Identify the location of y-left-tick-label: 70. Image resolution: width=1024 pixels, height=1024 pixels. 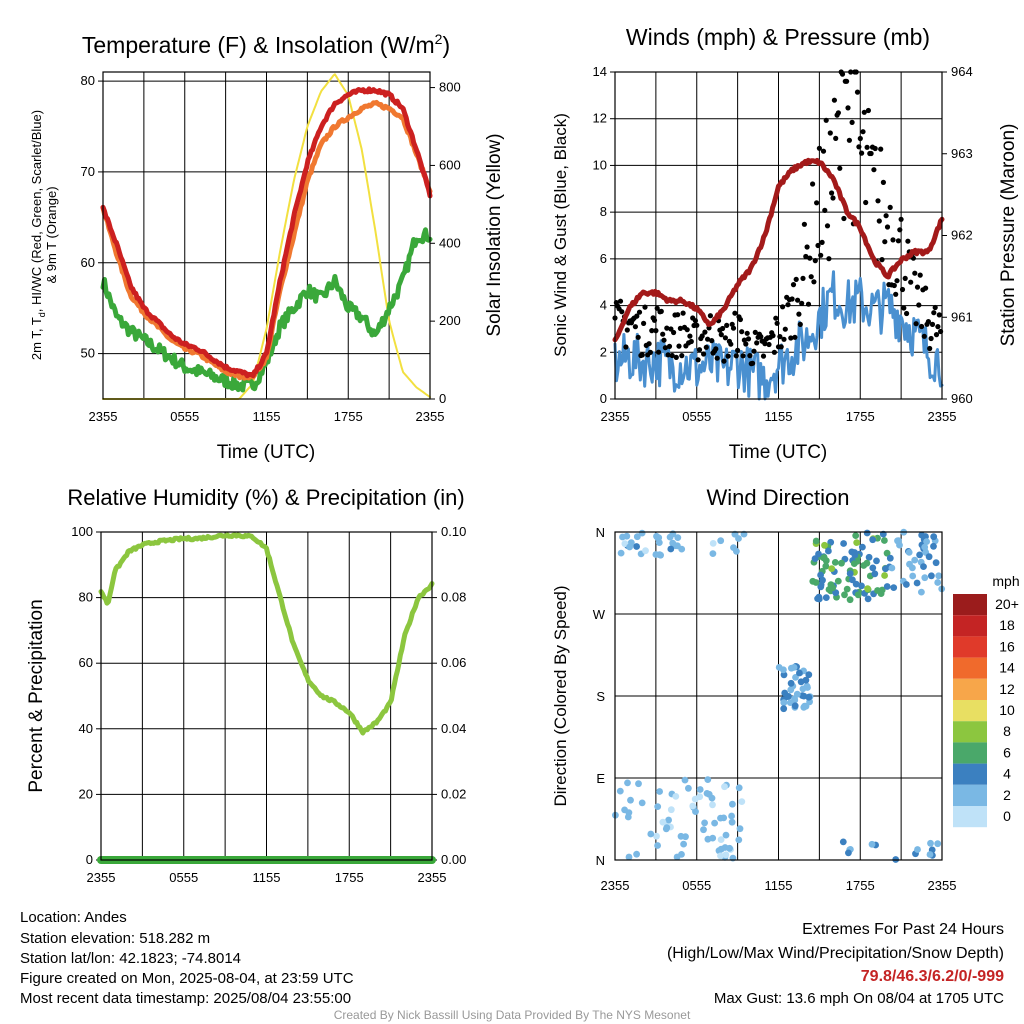
(88, 171).